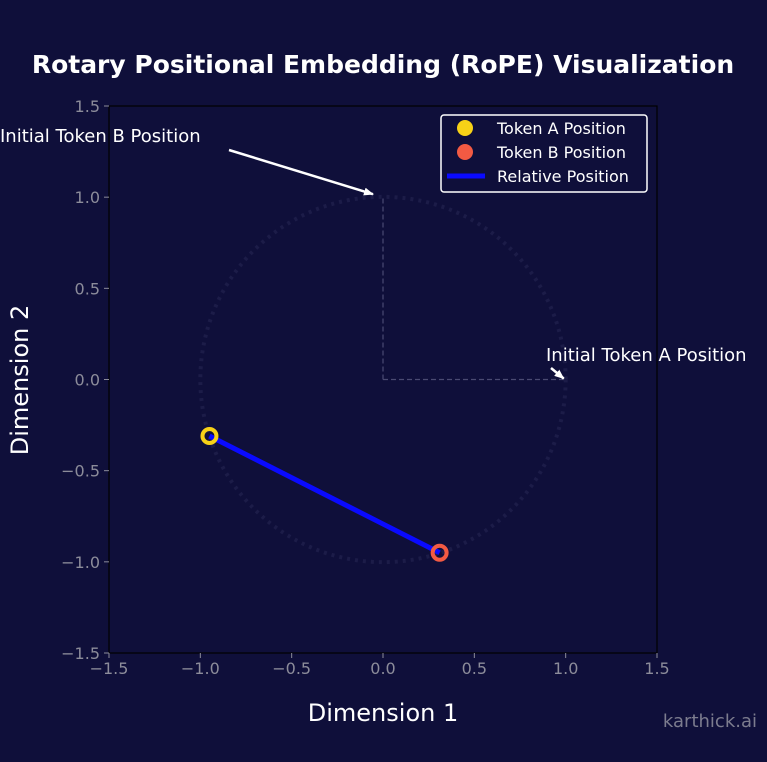 This screenshot has width=767, height=762. Describe the element at coordinates (209, 436) in the screenshot. I see `token-a-point` at that location.